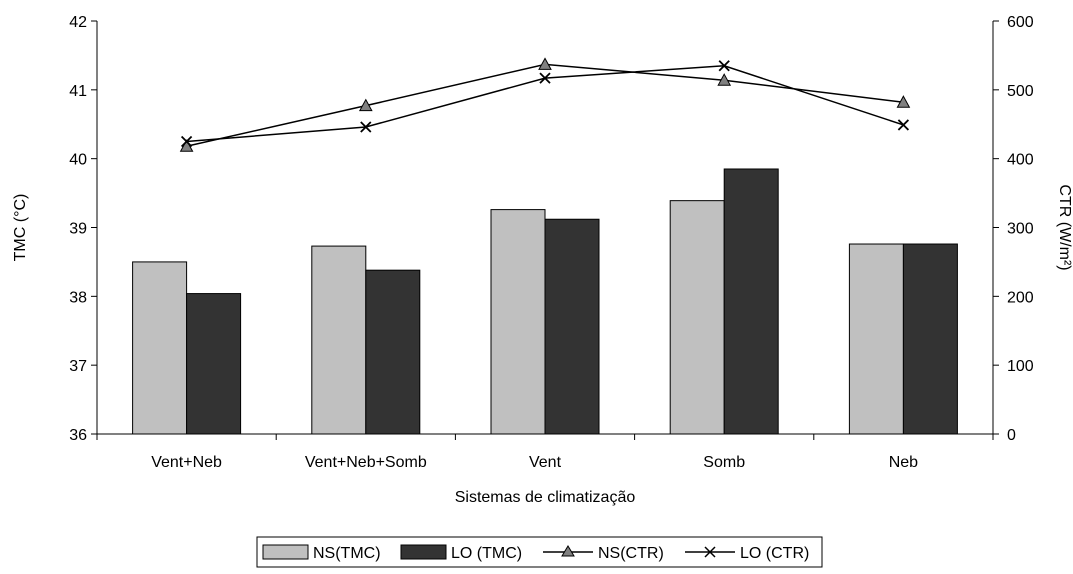 The image size is (1073, 574). Describe the element at coordinates (366, 462) in the screenshot. I see `x-tick-label: Vent+Neb+Somb` at that location.